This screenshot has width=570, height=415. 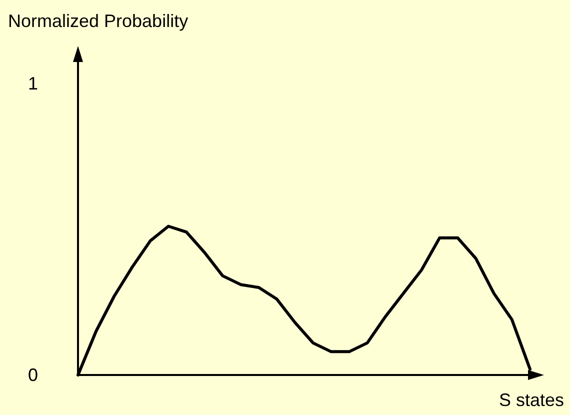 What do you see at coordinates (33, 375) in the screenshot?
I see `y-tick-label: 0` at bounding box center [33, 375].